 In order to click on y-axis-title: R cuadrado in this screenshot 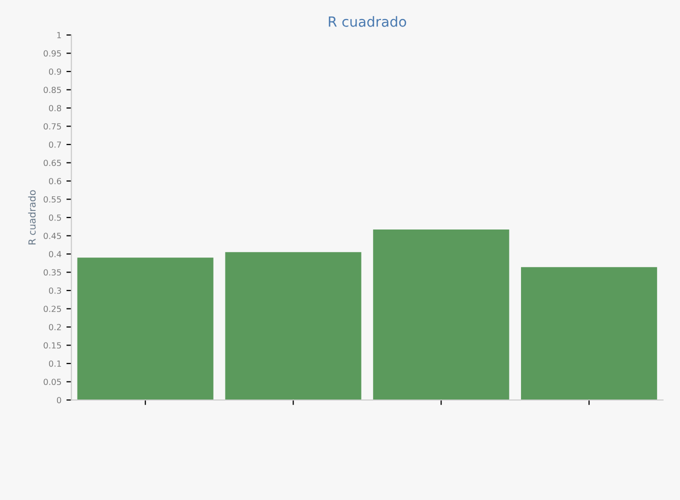, I will do `click(32, 217)`.